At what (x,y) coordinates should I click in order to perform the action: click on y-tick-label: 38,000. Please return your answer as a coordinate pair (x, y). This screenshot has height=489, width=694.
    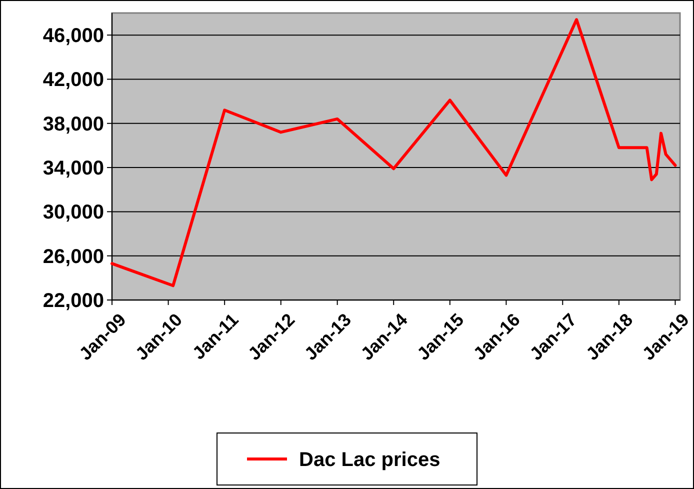
    Looking at the image, I should click on (73, 124).